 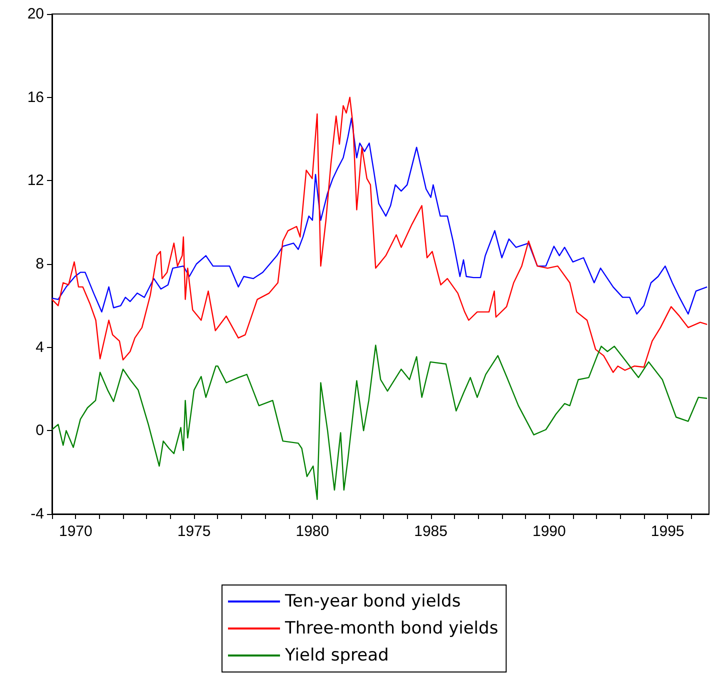 I want to click on x-tick-label: 1970, so click(x=75, y=531).